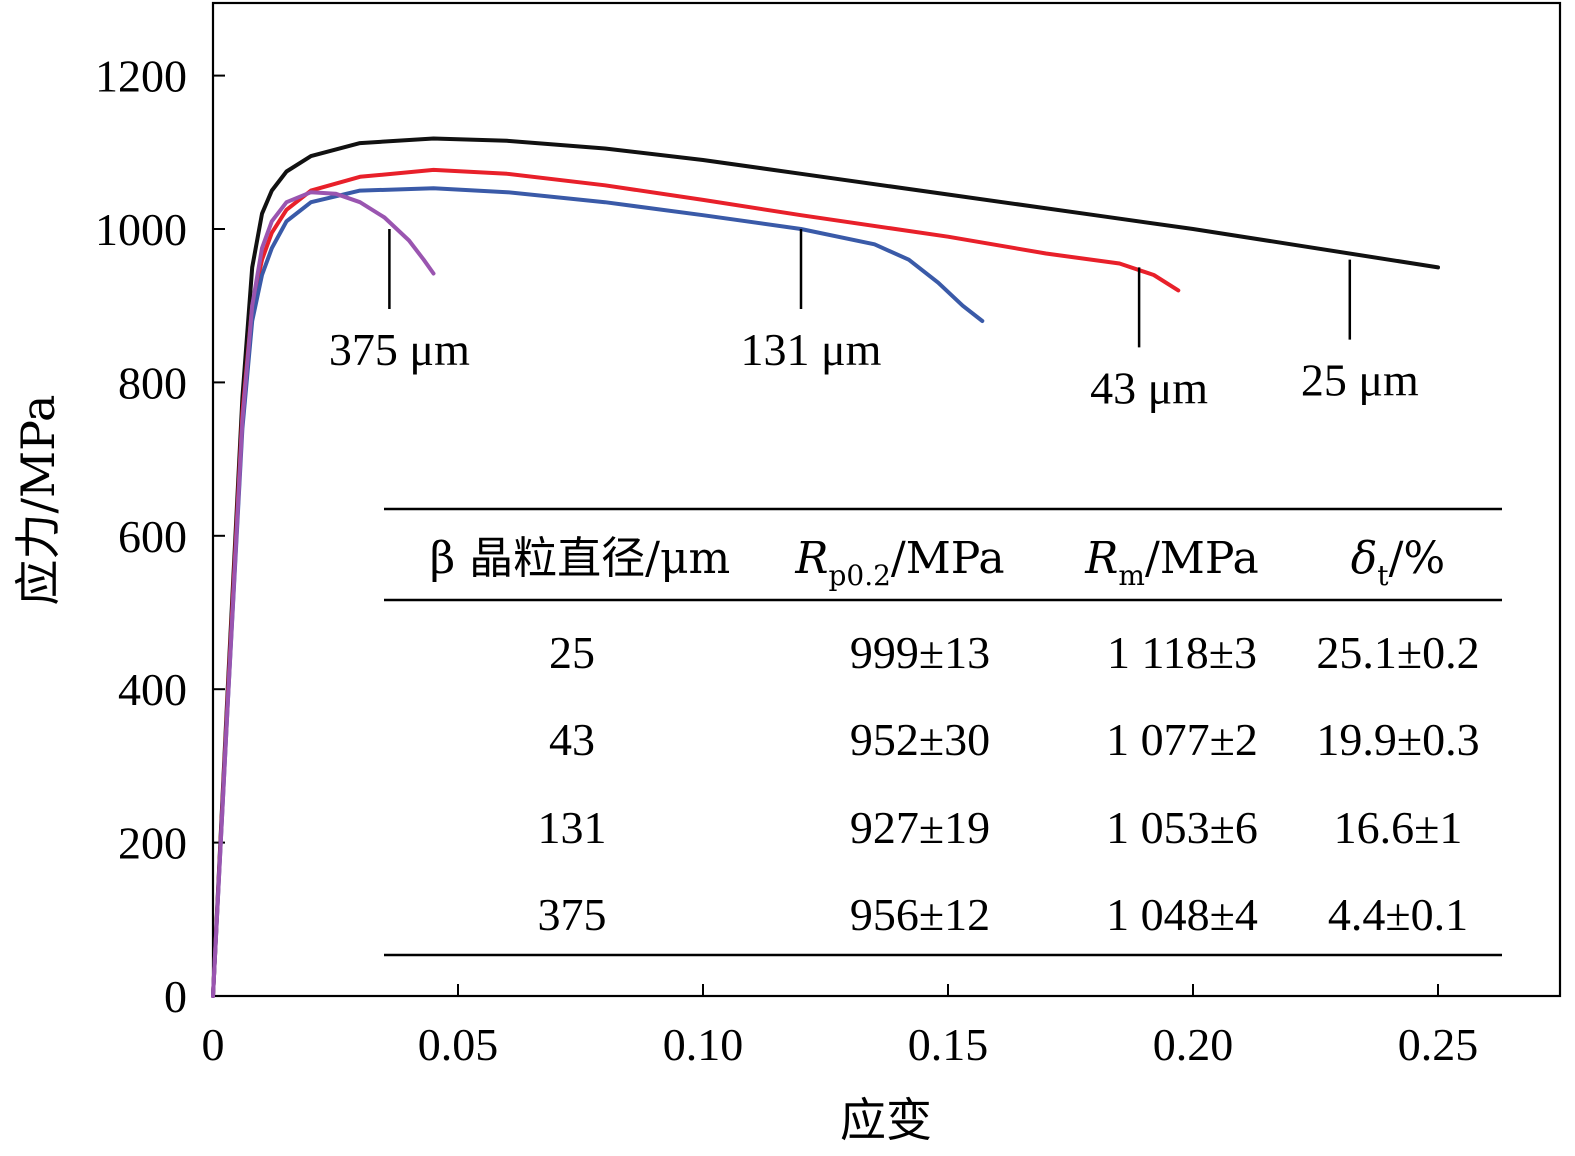  Describe the element at coordinates (1182, 652) in the screenshot. I see `table-cell: 1 118±3` at that location.